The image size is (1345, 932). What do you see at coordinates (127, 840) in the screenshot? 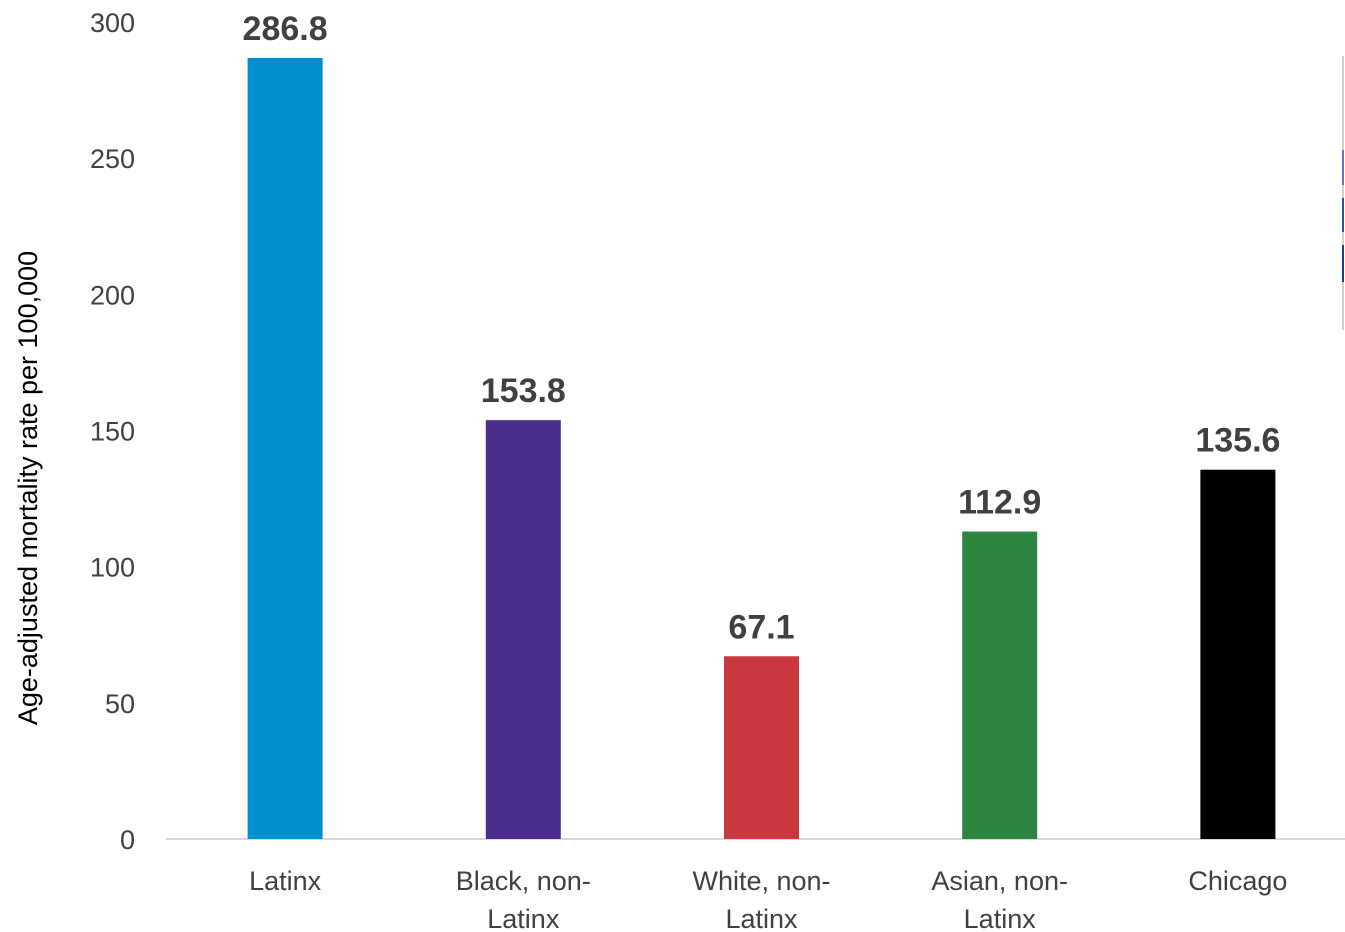
I see `y-tick-label: 0` at bounding box center [127, 840].